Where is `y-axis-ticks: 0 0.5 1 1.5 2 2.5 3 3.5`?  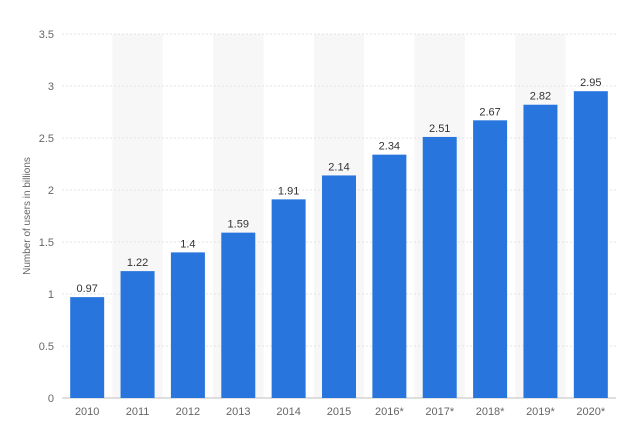 y-axis-ticks: 0 0.5 1 1.5 2 2.5 3 3.5 is located at coordinates (46, 217).